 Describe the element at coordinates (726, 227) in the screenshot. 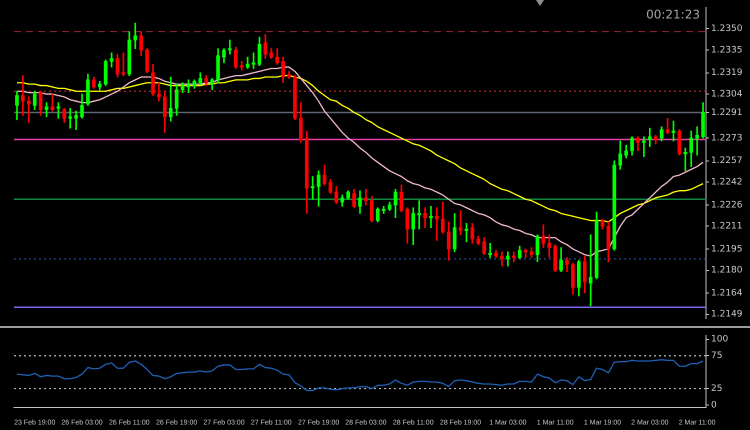

I see `y-tick-label: 1.2211` at that location.